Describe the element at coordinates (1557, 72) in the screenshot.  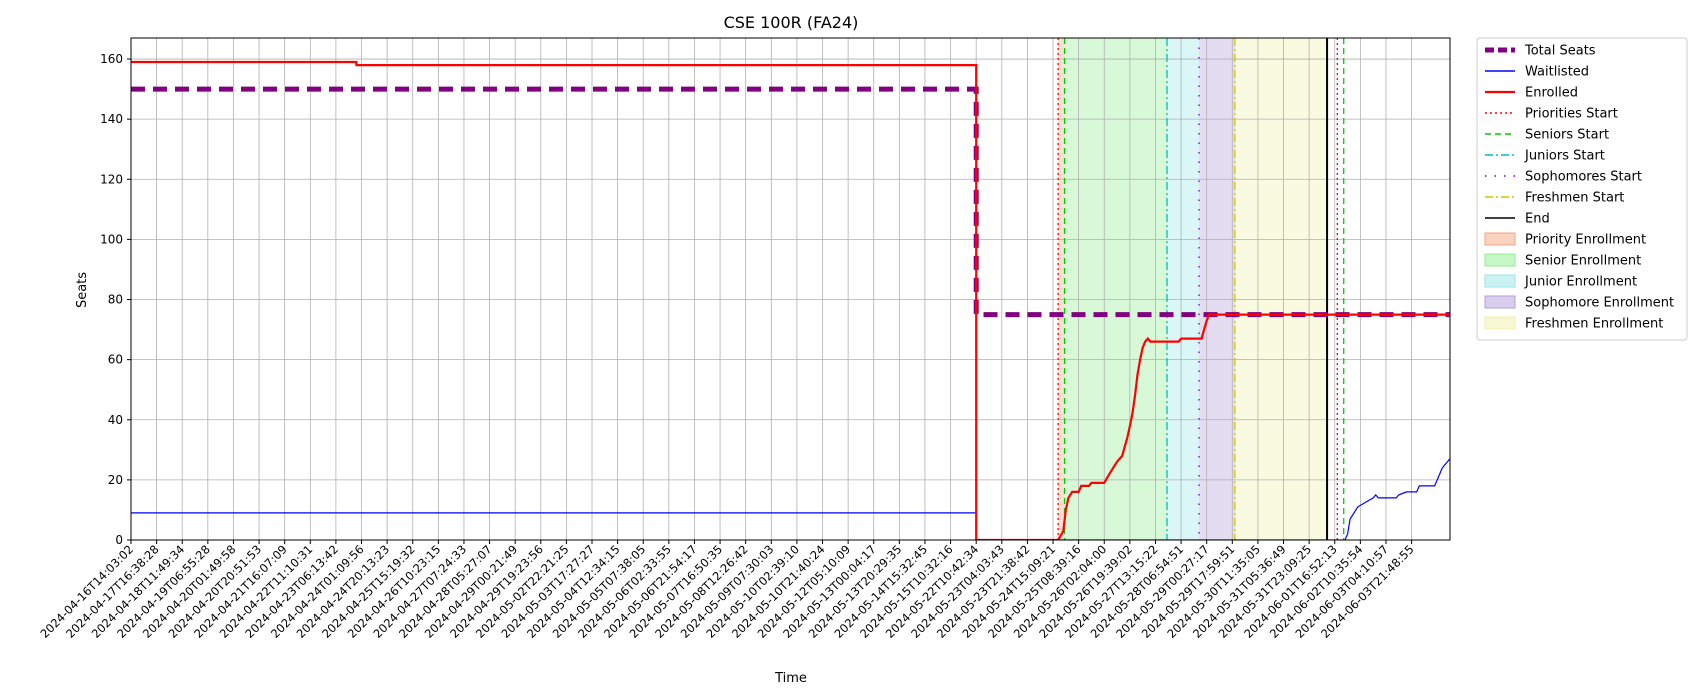
I see `legend-label: Waitlisted` at that location.